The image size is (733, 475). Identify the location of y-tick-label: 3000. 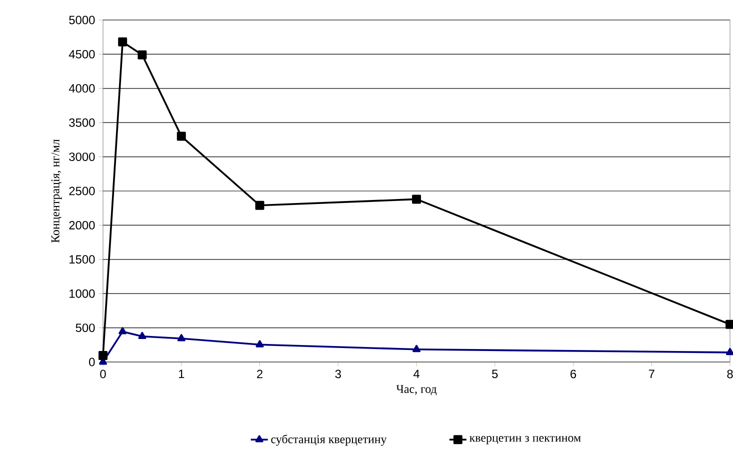
(82, 157).